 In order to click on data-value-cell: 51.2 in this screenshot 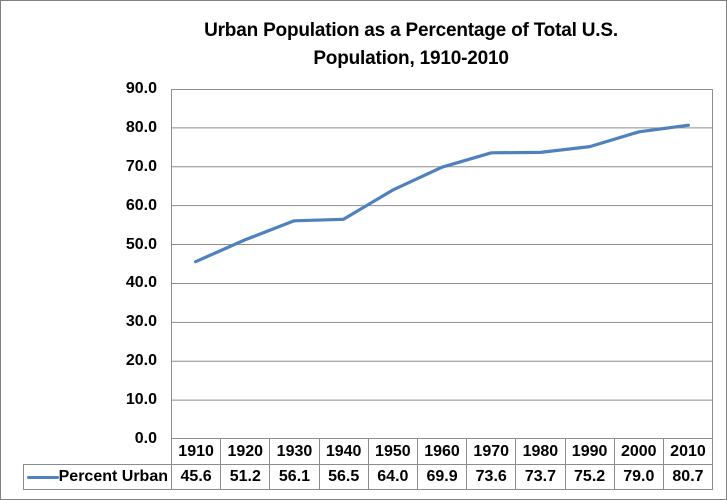, I will do `click(246, 477)`.